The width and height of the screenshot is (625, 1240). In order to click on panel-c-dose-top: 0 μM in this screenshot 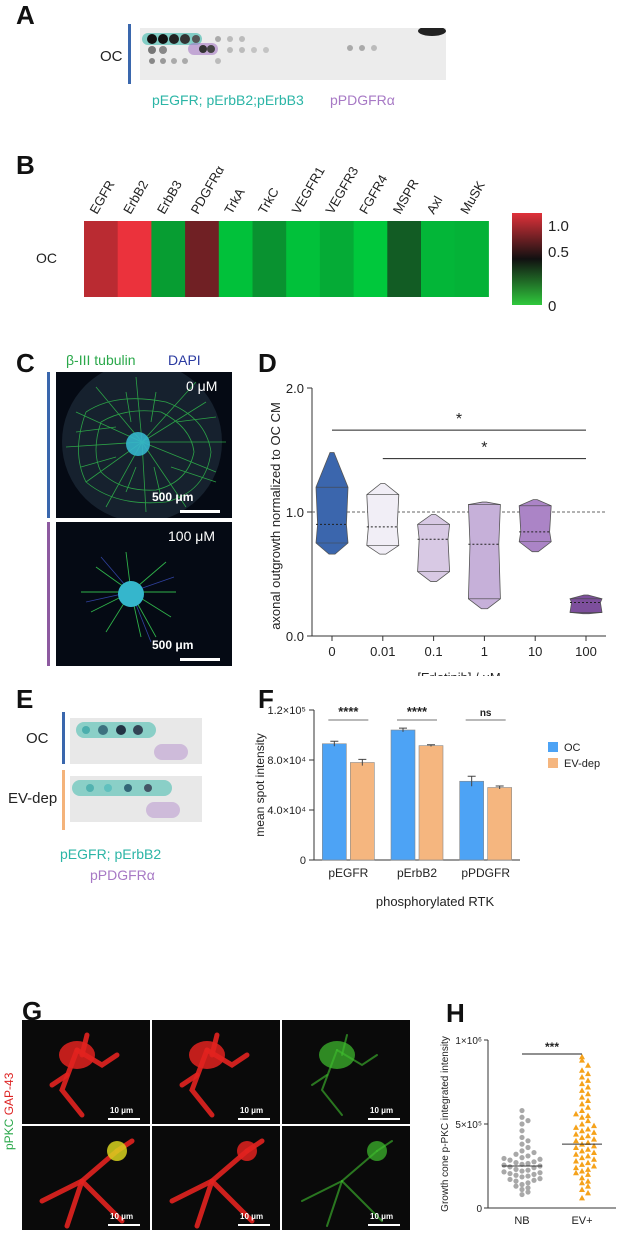, I will do `click(202, 386)`.